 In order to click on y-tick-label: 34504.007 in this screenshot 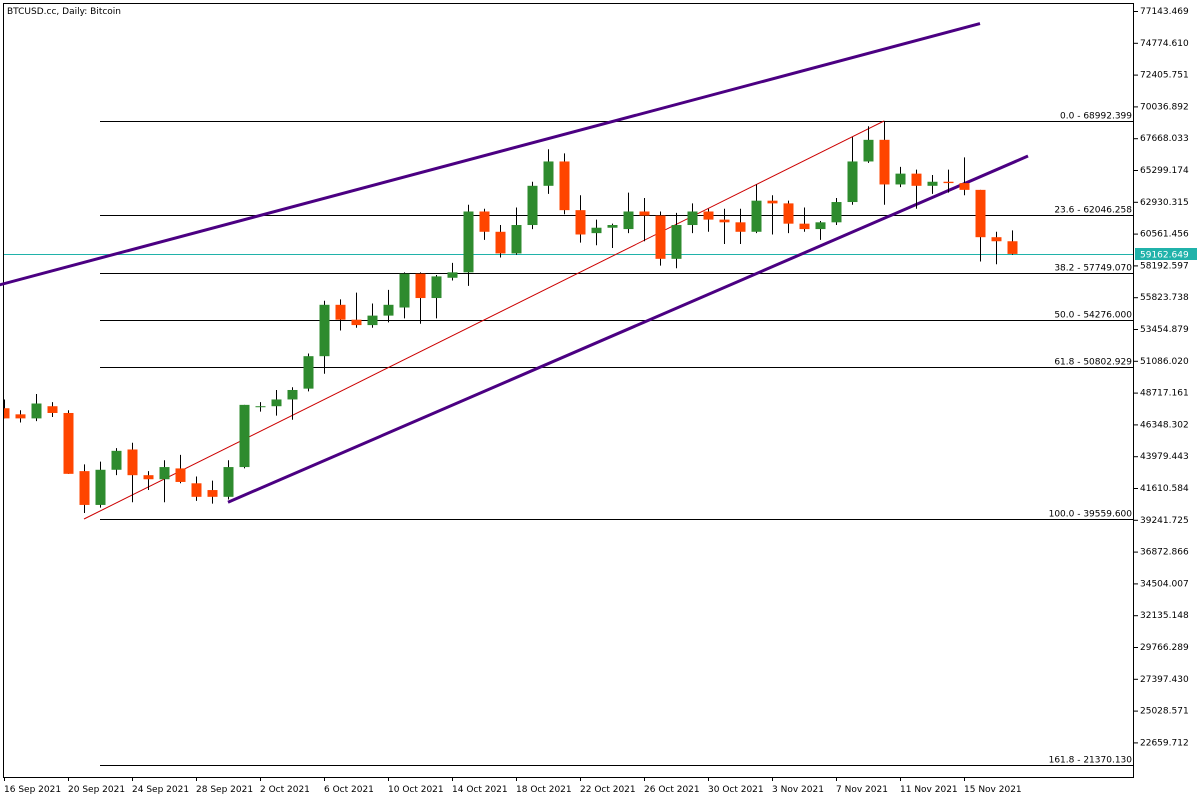, I will do `click(1164, 584)`.